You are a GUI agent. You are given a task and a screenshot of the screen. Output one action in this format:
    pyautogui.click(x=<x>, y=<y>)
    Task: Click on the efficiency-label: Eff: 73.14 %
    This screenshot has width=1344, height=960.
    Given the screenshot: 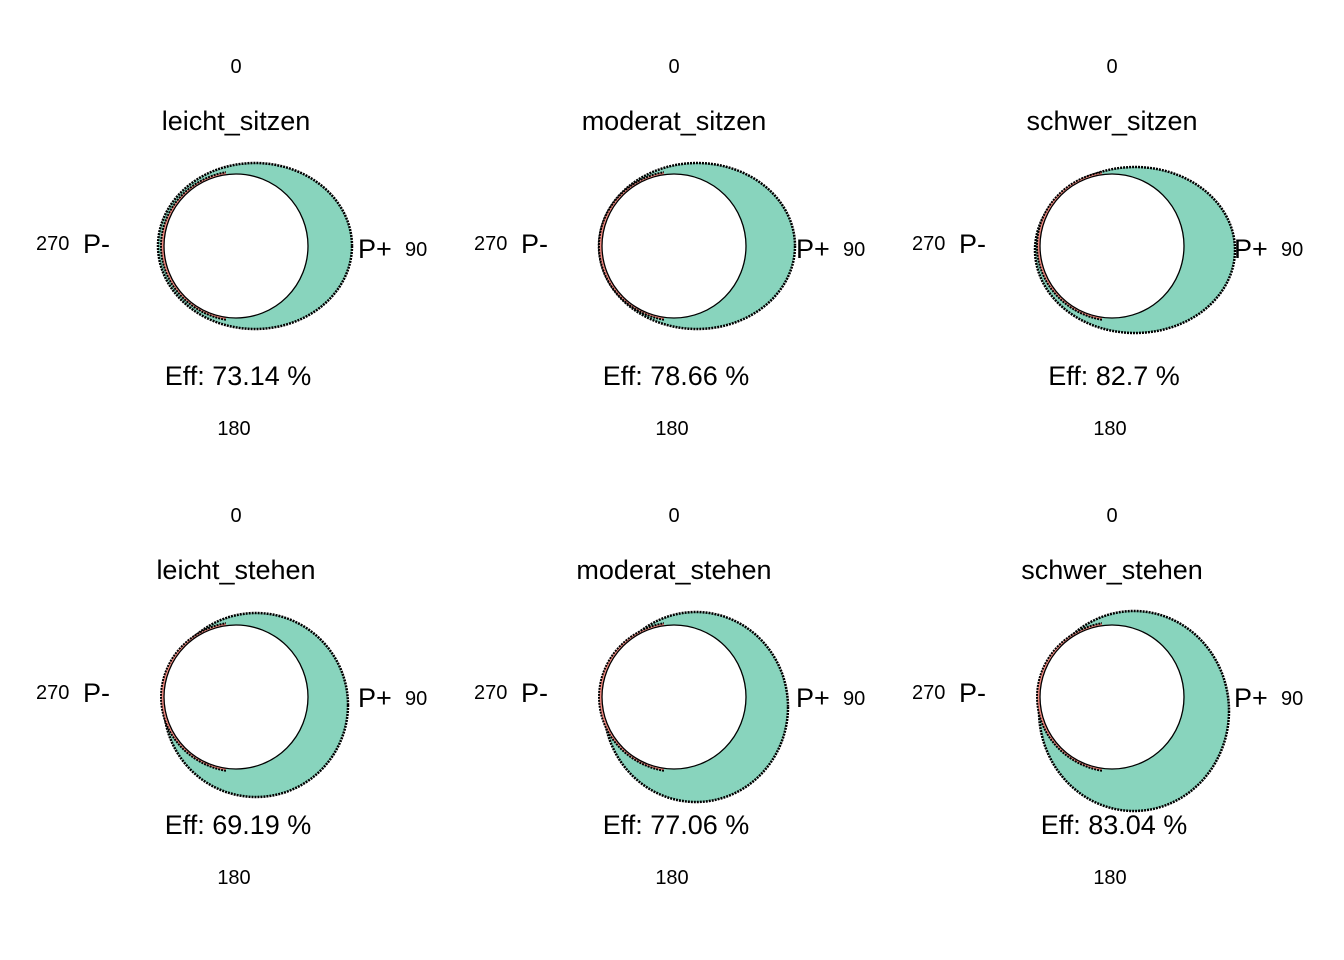 What is the action you would take?
    pyautogui.click(x=238, y=376)
    